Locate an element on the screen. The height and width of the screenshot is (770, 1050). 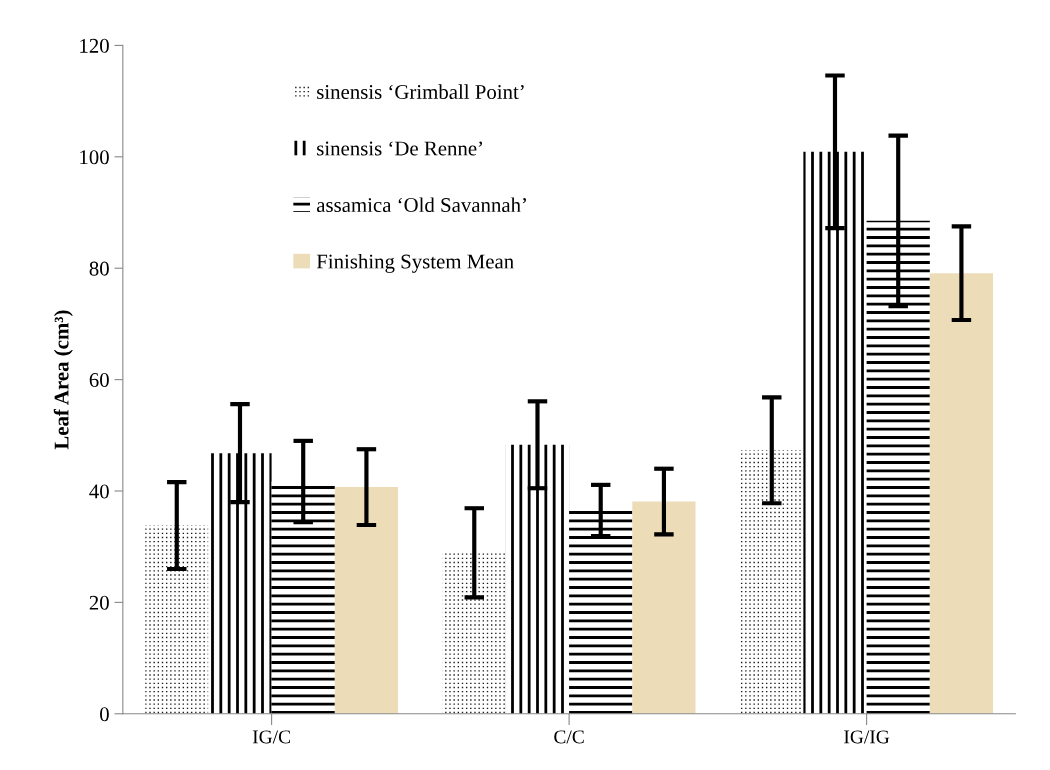
x-tick-label: IG/IG is located at coordinates (867, 737).